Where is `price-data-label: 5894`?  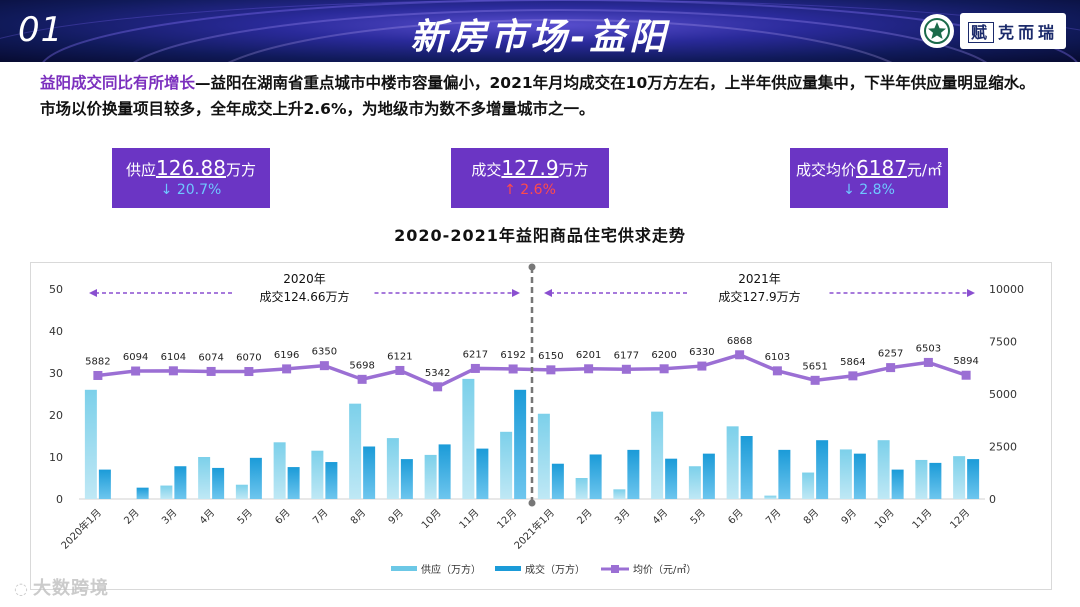
price-data-label: 5894 is located at coordinates (965, 361).